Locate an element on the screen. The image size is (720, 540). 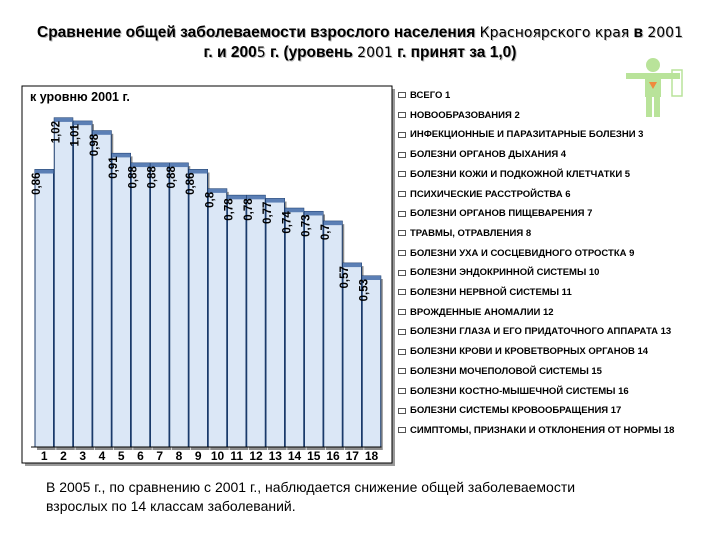
bar-value-label: 0,74 is located at coordinates (287, 222).